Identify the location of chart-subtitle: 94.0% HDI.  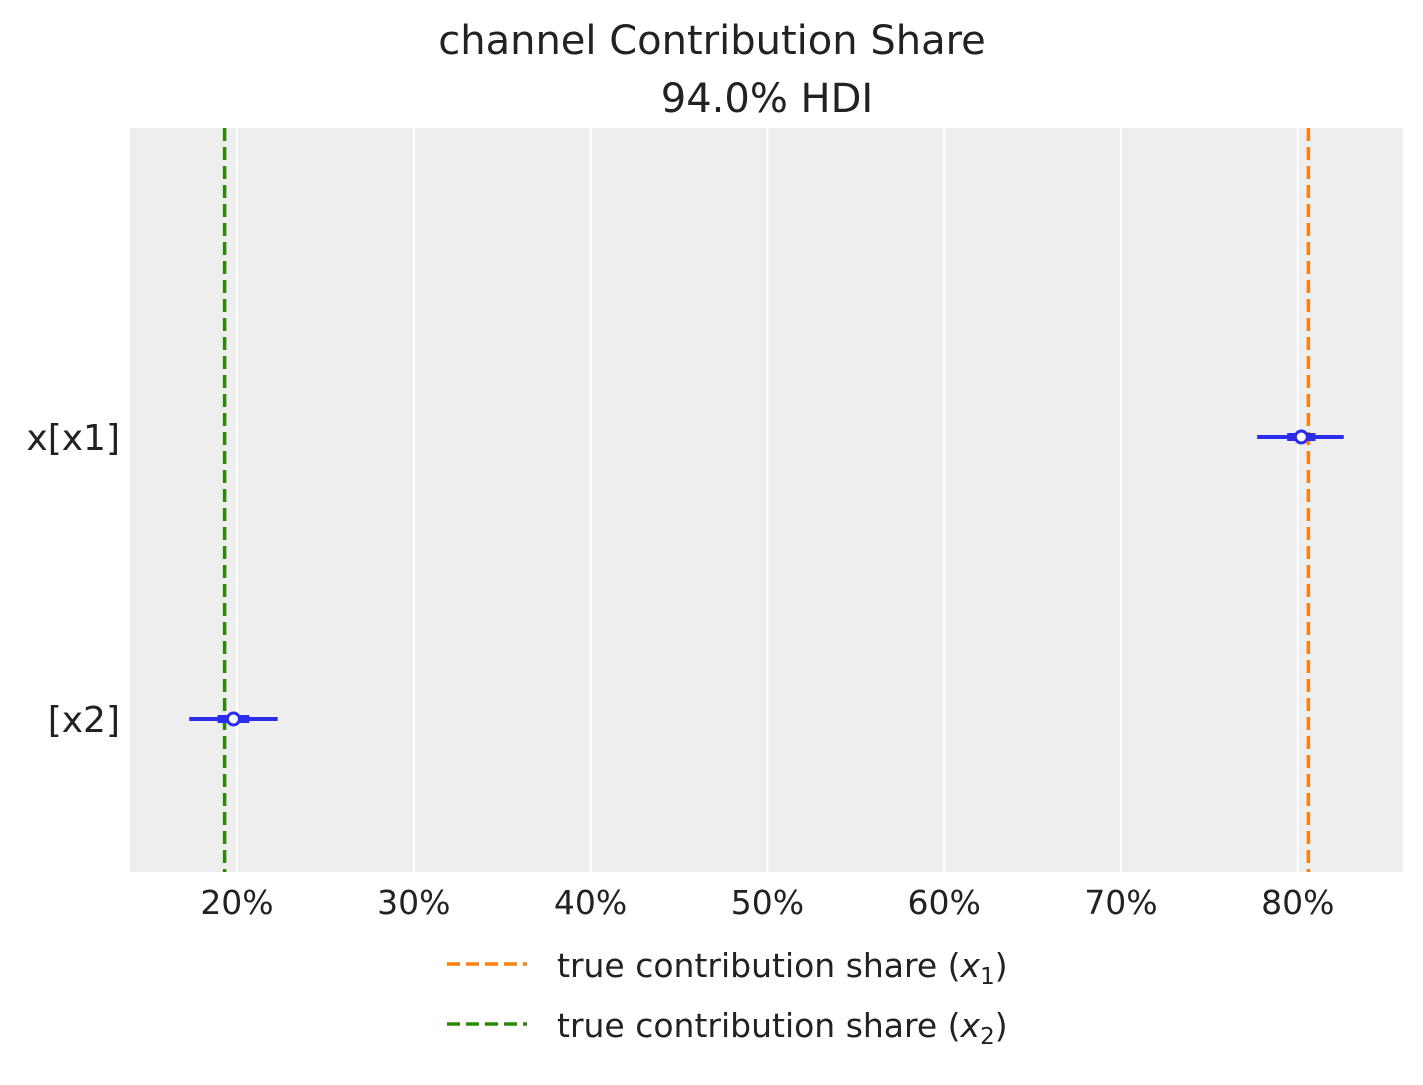
(767, 99).